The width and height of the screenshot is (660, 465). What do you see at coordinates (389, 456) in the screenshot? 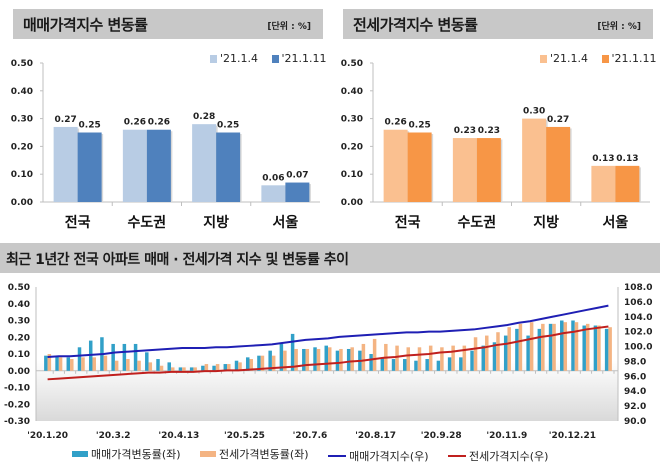
I see `legend-label: 매매가격지수(우)` at bounding box center [389, 456].